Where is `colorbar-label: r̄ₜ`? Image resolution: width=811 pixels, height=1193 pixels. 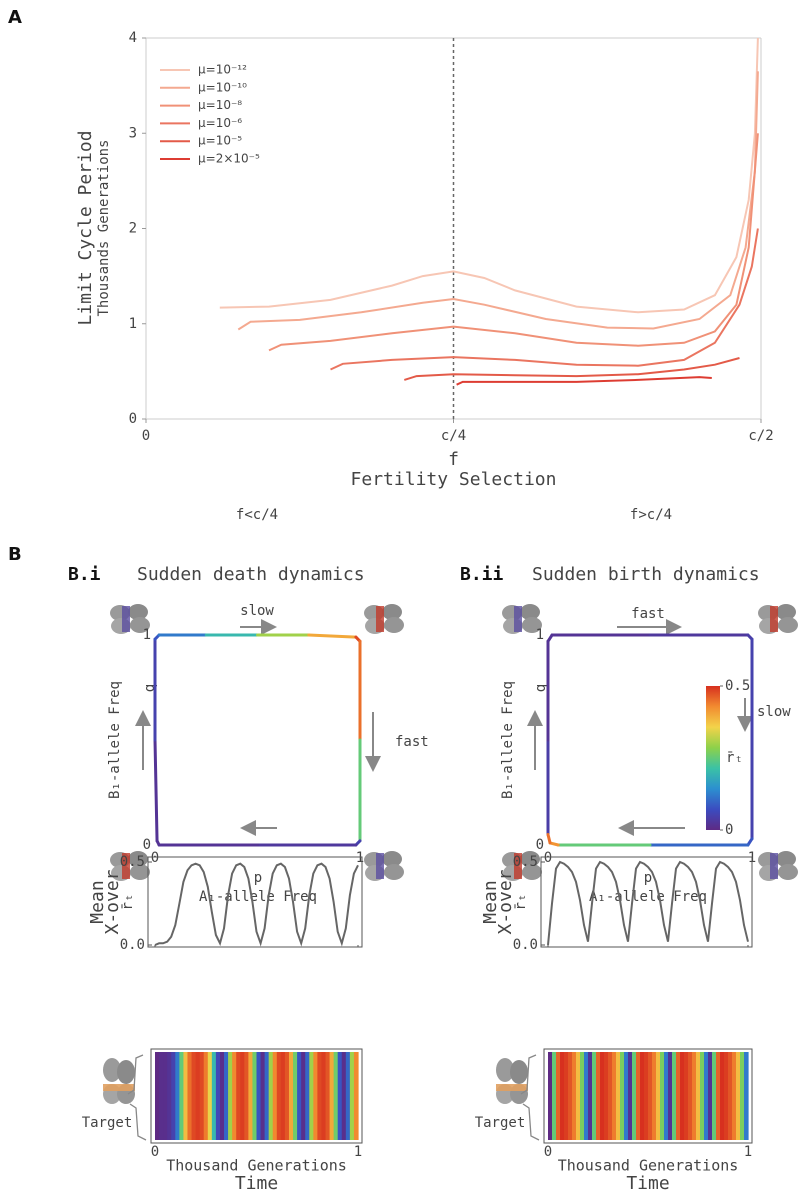
colorbar-label: r̄ₜ is located at coordinates (734, 758).